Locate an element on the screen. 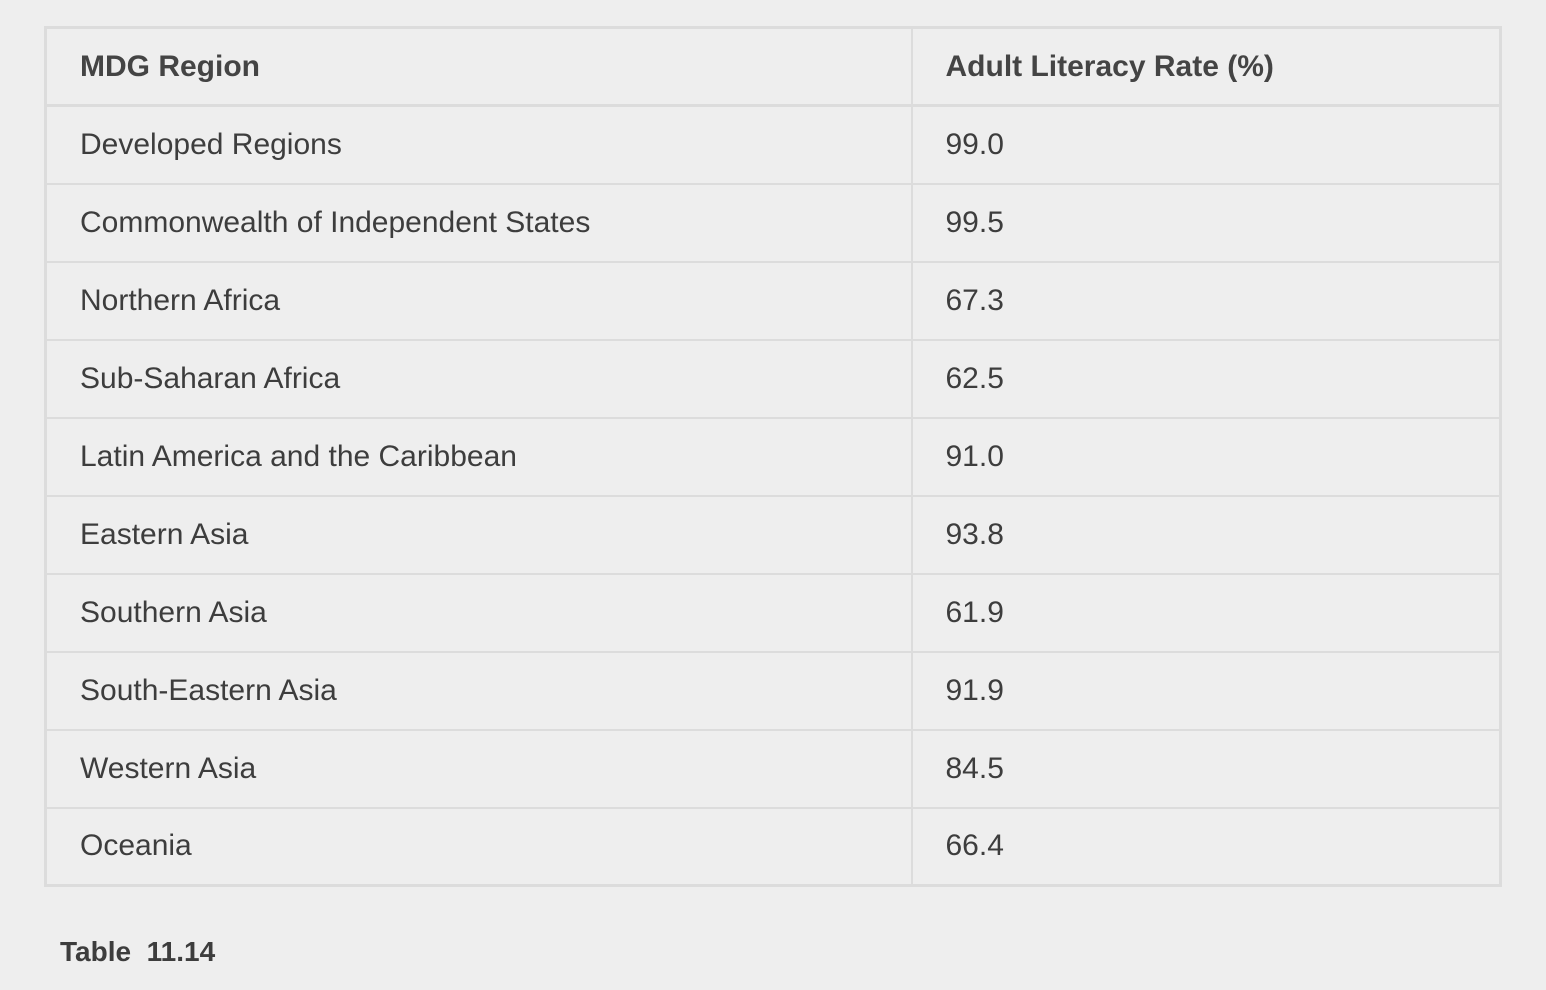  region-cell: Sub-Saharan Africa is located at coordinates (478, 378).